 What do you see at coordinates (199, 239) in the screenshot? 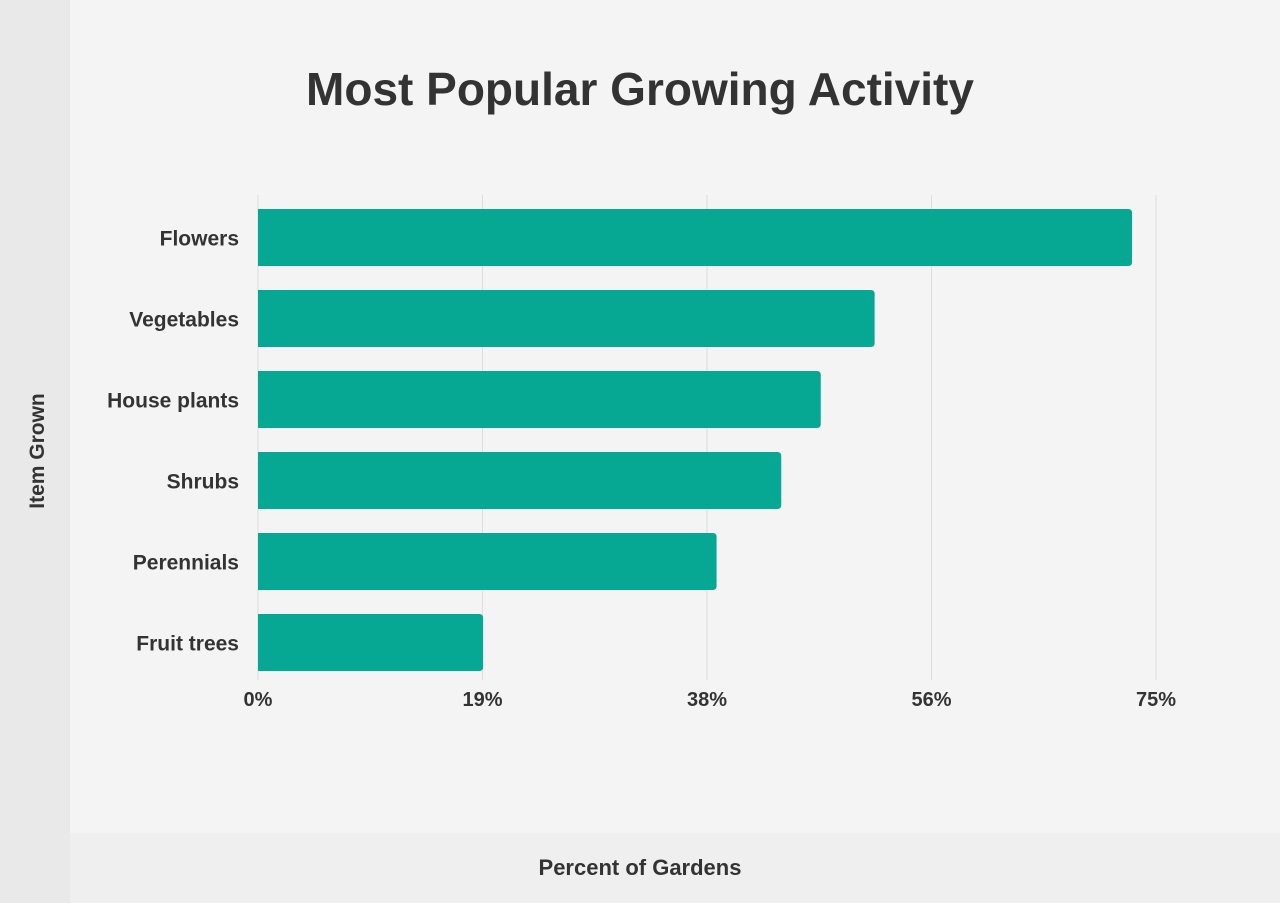
I see `category-label: Flowers` at bounding box center [199, 239].